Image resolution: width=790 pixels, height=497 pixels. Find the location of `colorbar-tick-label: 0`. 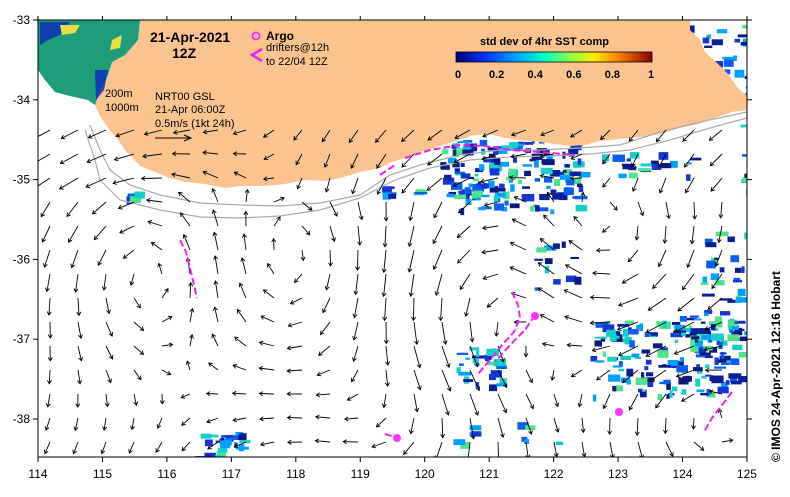

colorbar-tick-label: 0 is located at coordinates (458, 75).